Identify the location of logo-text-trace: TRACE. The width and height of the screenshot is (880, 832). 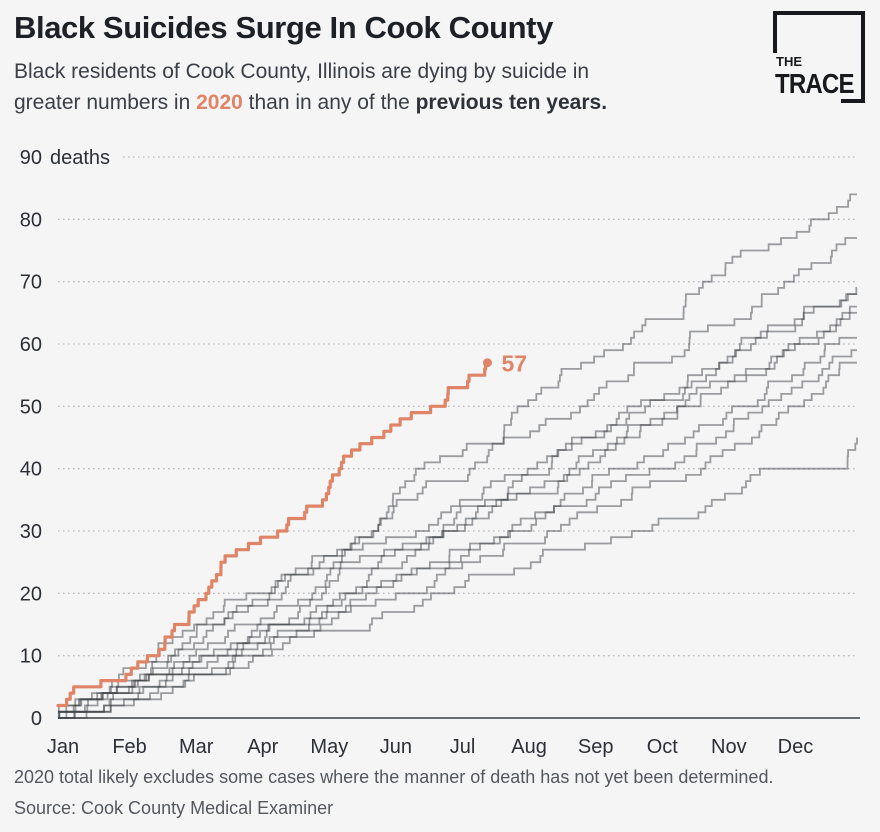
(815, 83).